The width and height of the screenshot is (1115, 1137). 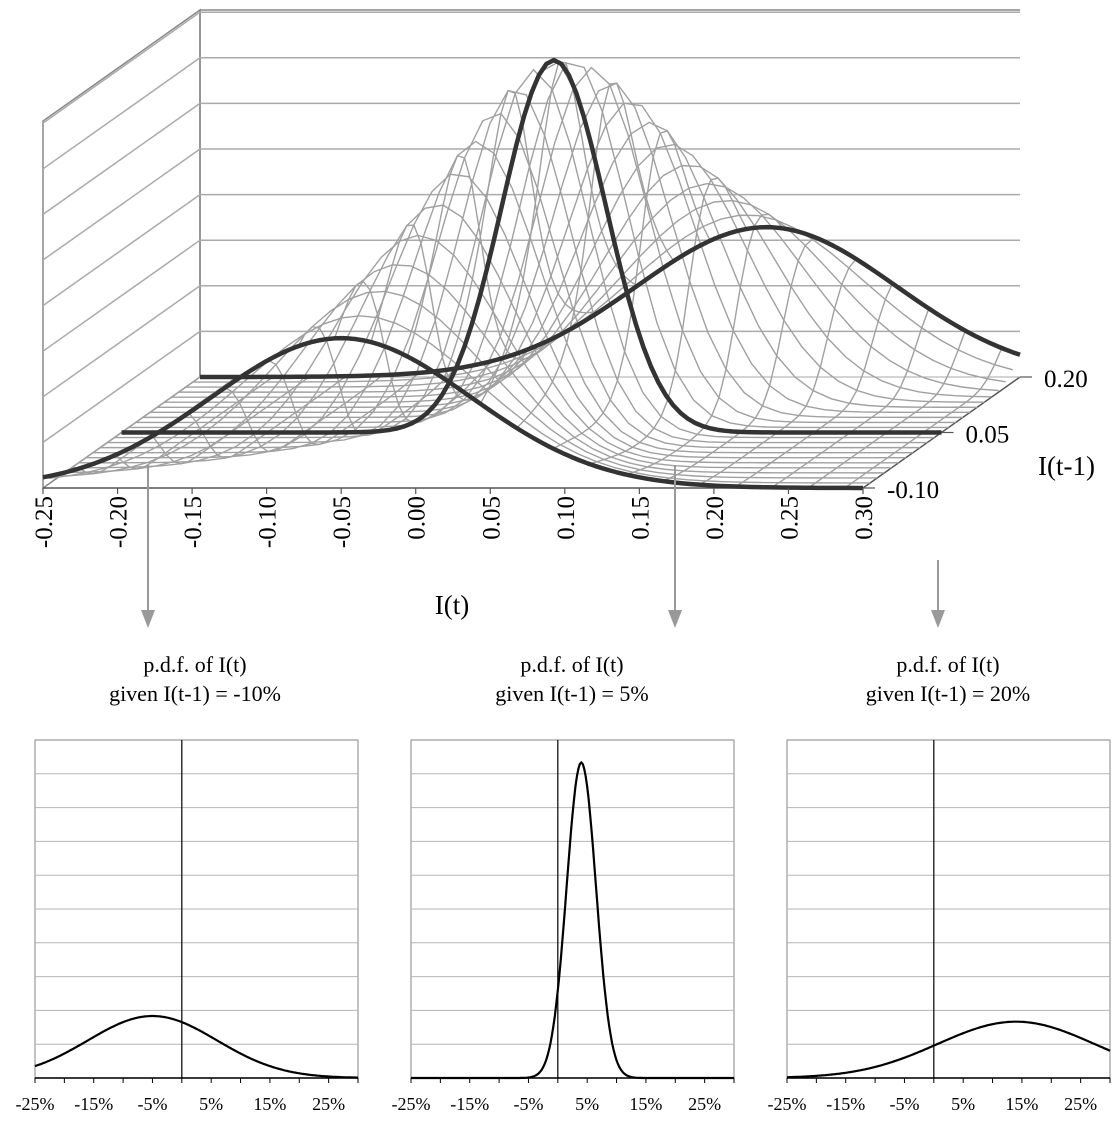 What do you see at coordinates (939, 938) in the screenshot?
I see `small-chart-3: -25%-15%-5%5%15%25%I(t)` at bounding box center [939, 938].